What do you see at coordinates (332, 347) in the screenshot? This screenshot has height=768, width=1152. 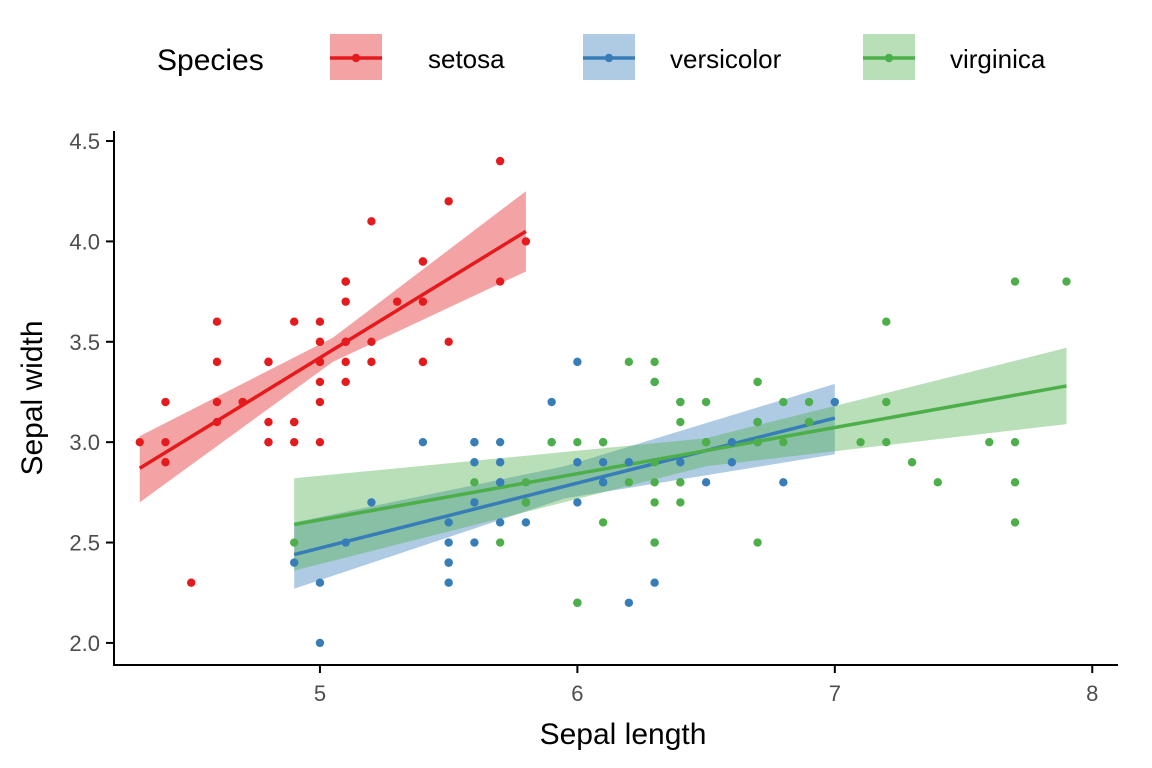 I see `band-setosa` at bounding box center [332, 347].